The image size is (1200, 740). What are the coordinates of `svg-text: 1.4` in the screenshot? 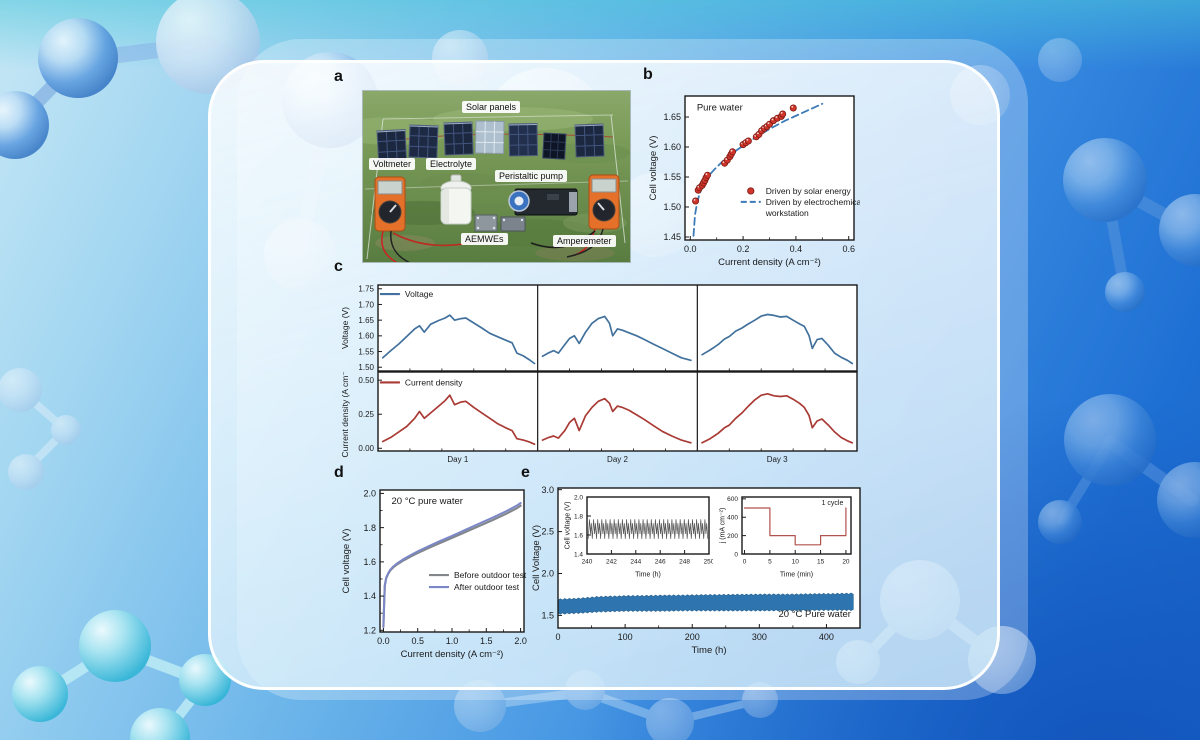 It's located at (578, 554).